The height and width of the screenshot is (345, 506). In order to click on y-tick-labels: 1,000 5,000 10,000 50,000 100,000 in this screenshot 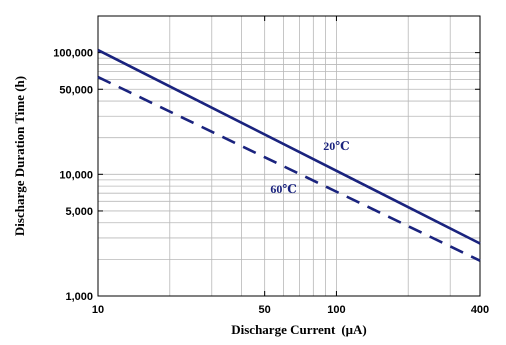, I will do `click(73, 175)`.